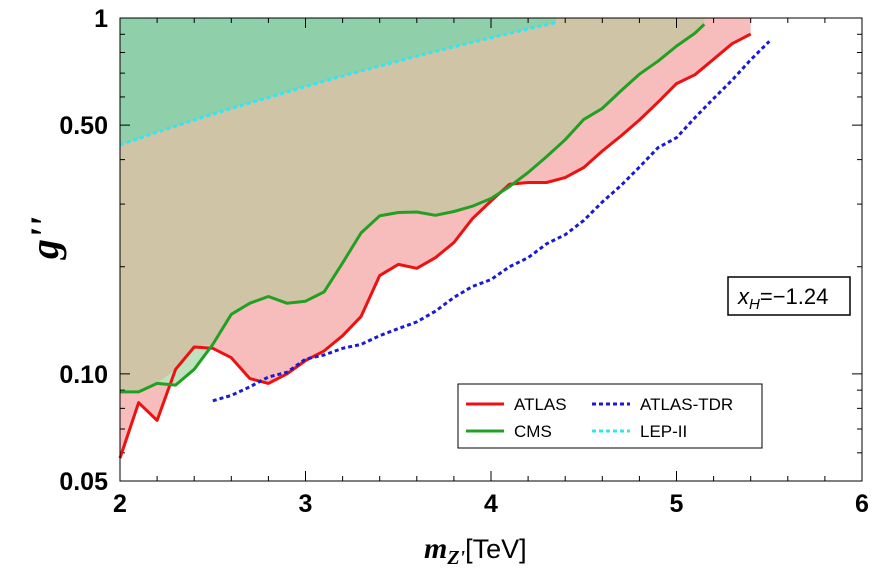  What do you see at coordinates (101, 19) in the screenshot?
I see `y-tick-label: 1` at bounding box center [101, 19].